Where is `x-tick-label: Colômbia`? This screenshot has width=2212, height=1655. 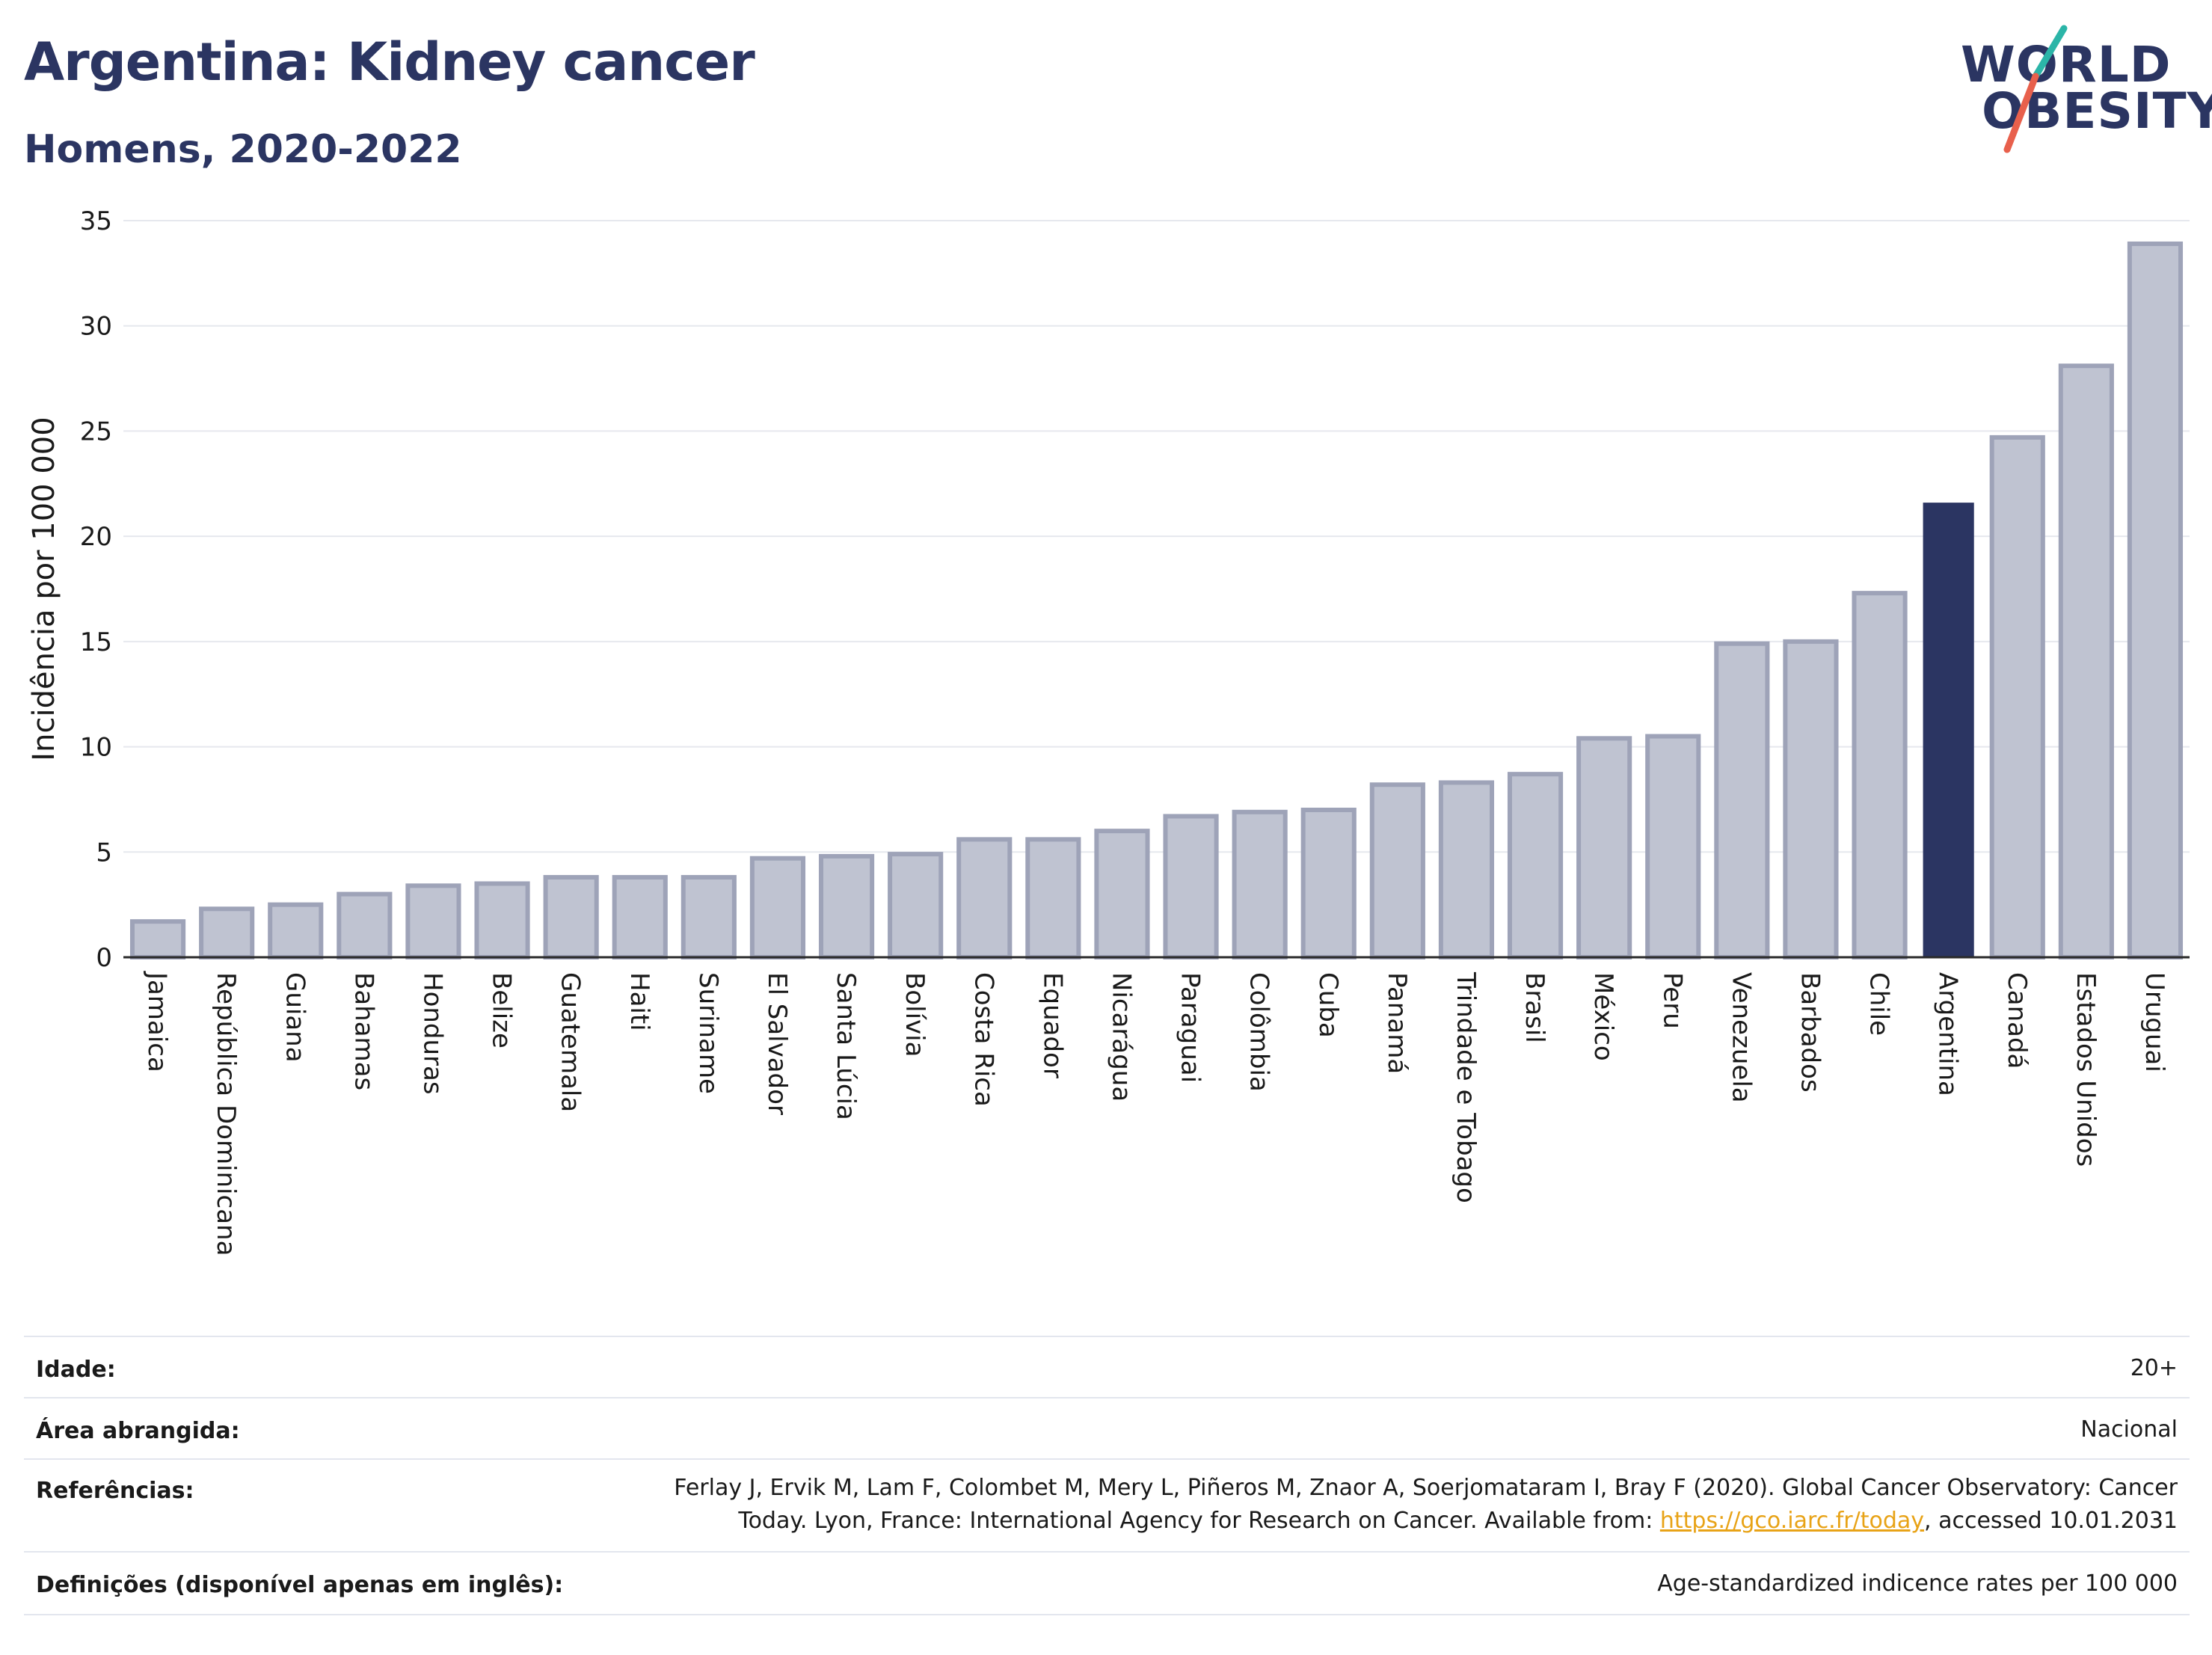 x-tick-label: Colômbia is located at coordinates (1259, 1032).